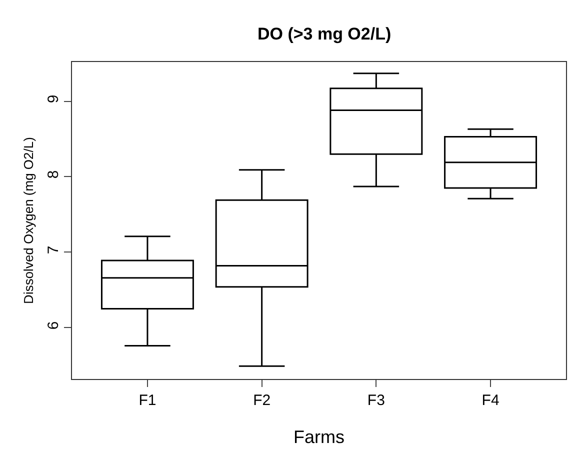 This screenshot has width=574, height=463. What do you see at coordinates (376, 400) in the screenshot?
I see `x-tick-label: F3` at bounding box center [376, 400].